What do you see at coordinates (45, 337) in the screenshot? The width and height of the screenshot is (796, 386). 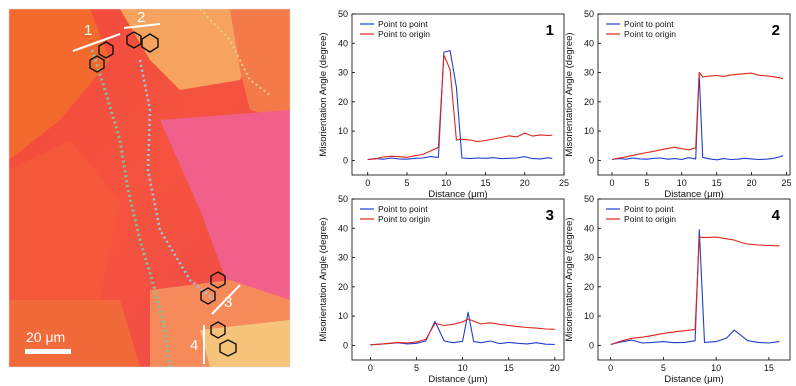 I see `scale-bar-label: 20 μm` at bounding box center [45, 337].